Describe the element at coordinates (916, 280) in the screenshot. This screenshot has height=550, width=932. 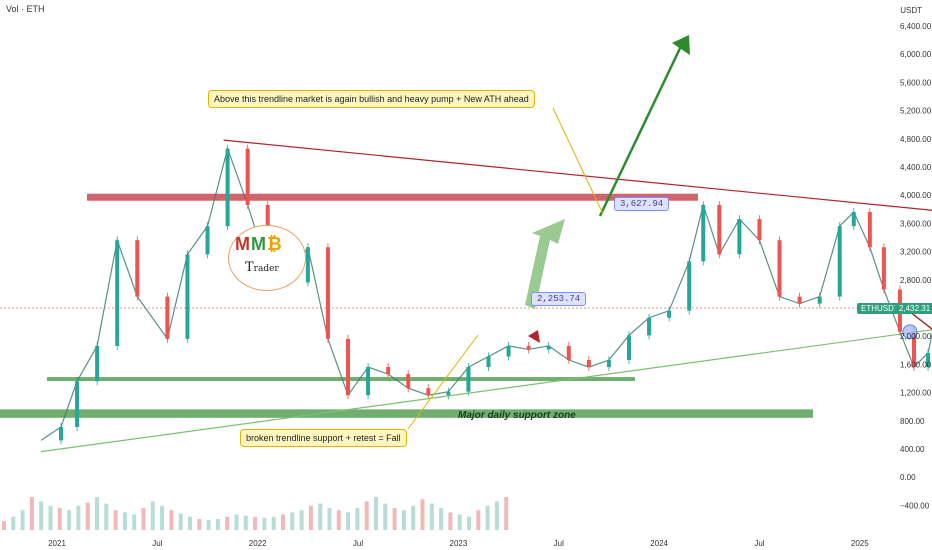
I see `y-axis-tick-label: 2,800.00` at that location.